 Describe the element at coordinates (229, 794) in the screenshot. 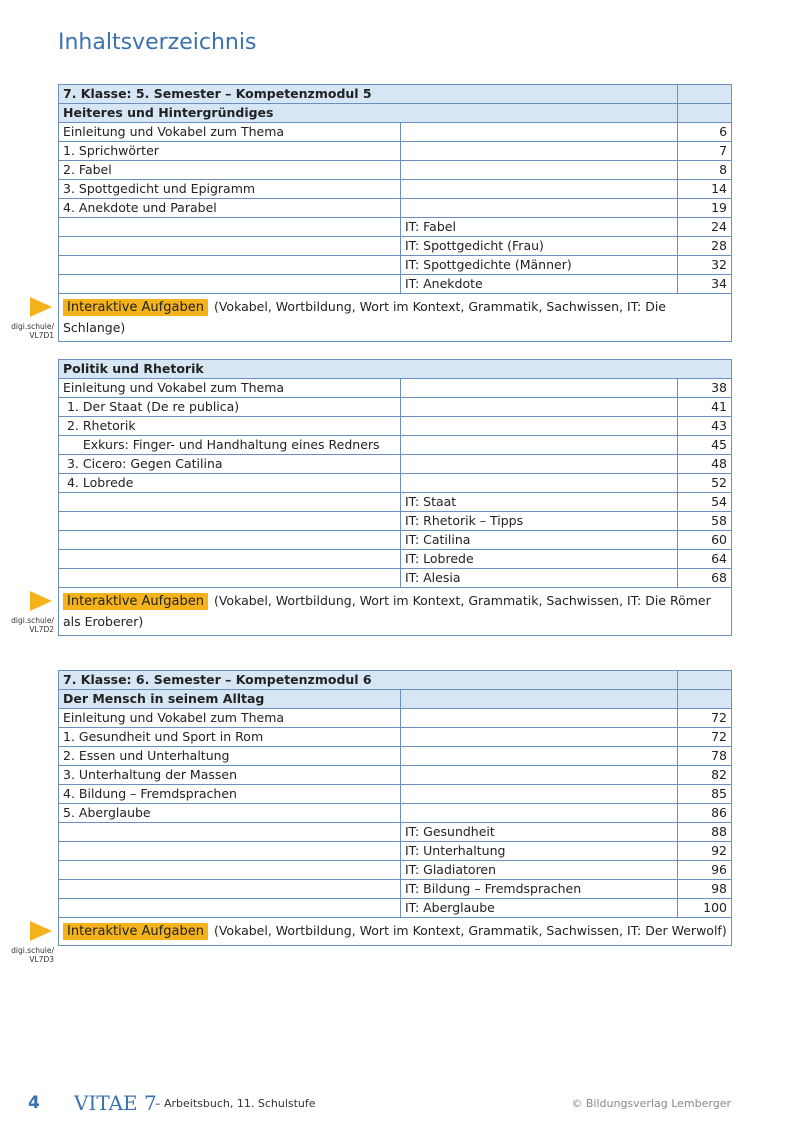

I see `chapter-title: 4. Bildung – Fremdsprachen` at that location.